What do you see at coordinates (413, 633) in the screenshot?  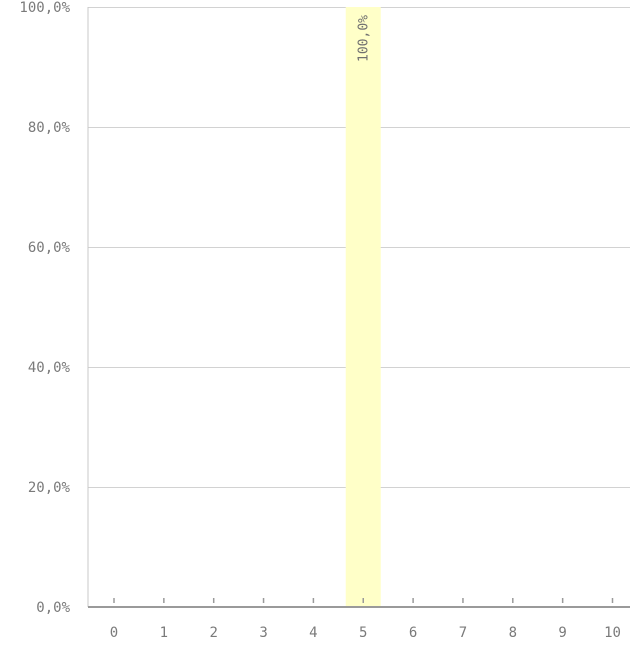 I see `x-tick-label: 6` at bounding box center [413, 633].